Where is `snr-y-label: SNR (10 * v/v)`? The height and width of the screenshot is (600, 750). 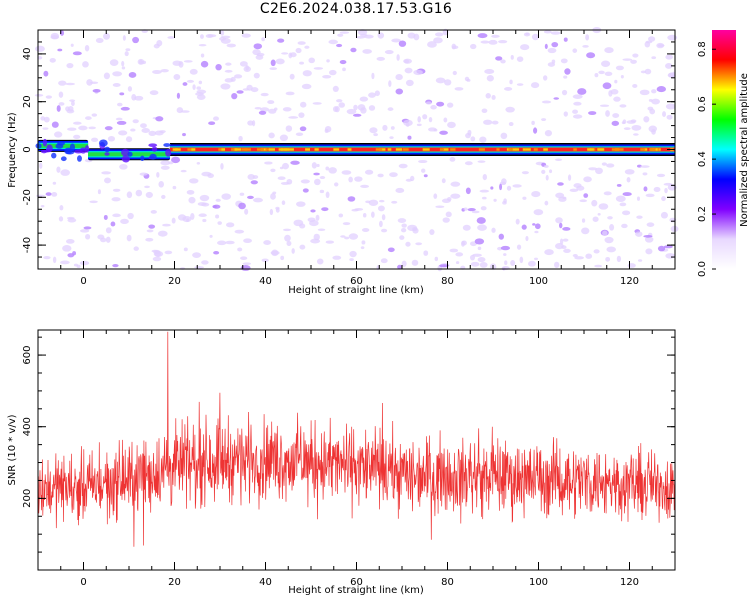 snr-y-label: SNR (10 * v/v) is located at coordinates (12, 449).